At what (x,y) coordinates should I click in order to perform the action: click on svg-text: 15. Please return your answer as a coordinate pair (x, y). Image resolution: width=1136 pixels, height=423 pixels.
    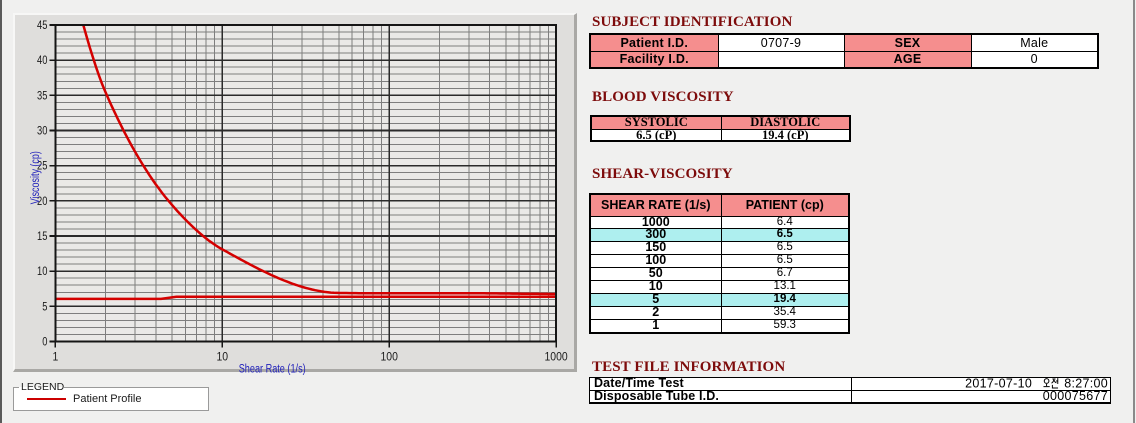
    Looking at the image, I should click on (42, 237).